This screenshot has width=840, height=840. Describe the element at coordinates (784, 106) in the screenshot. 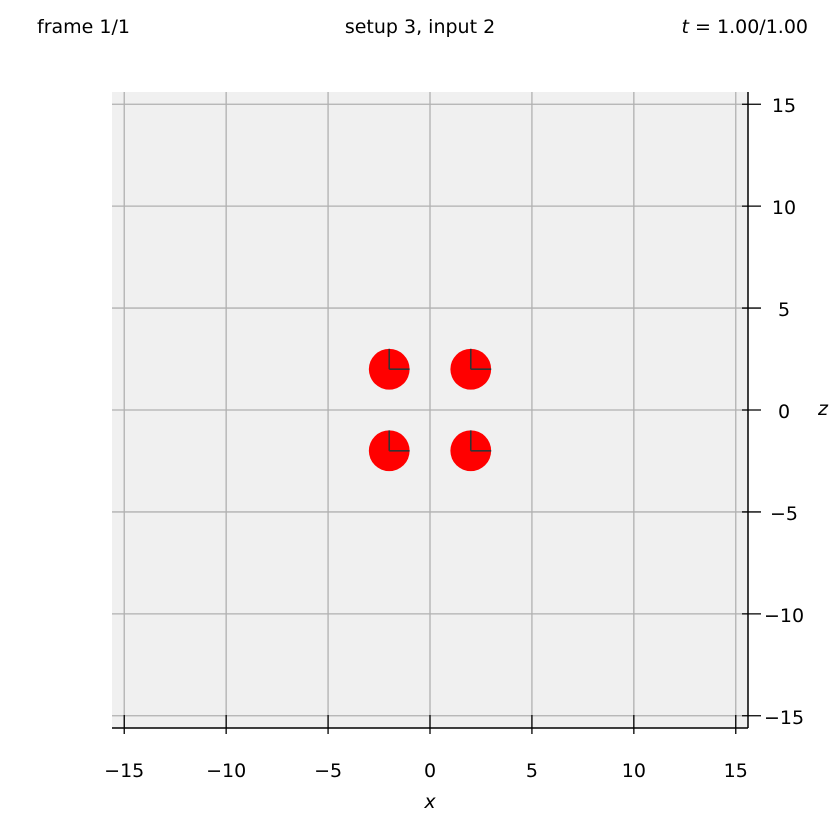

I see `z-tick-label: 15` at that location.